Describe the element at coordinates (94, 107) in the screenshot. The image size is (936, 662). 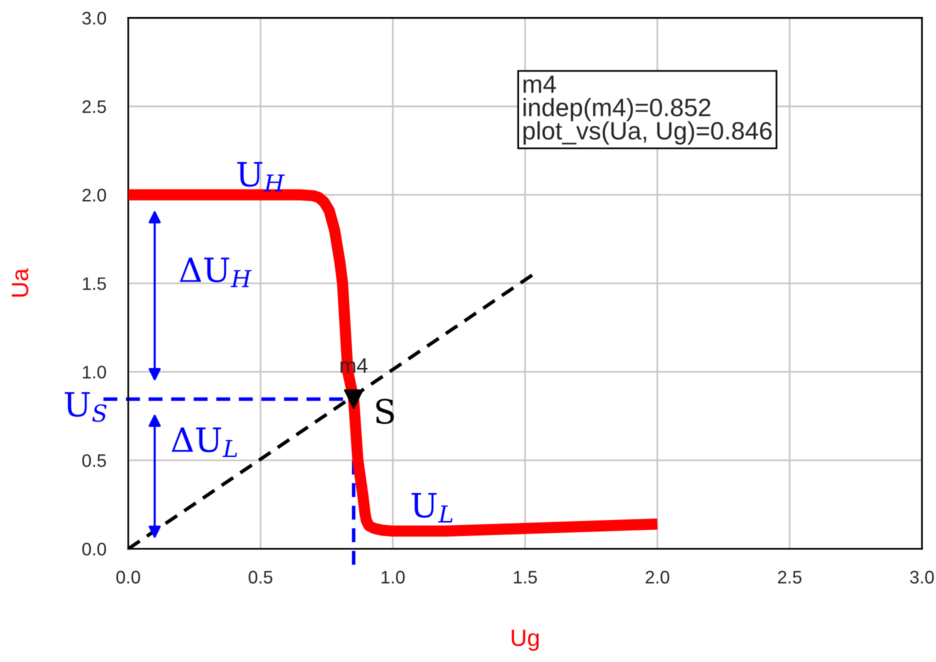
I see `y-tick-label: 2.5` at that location.